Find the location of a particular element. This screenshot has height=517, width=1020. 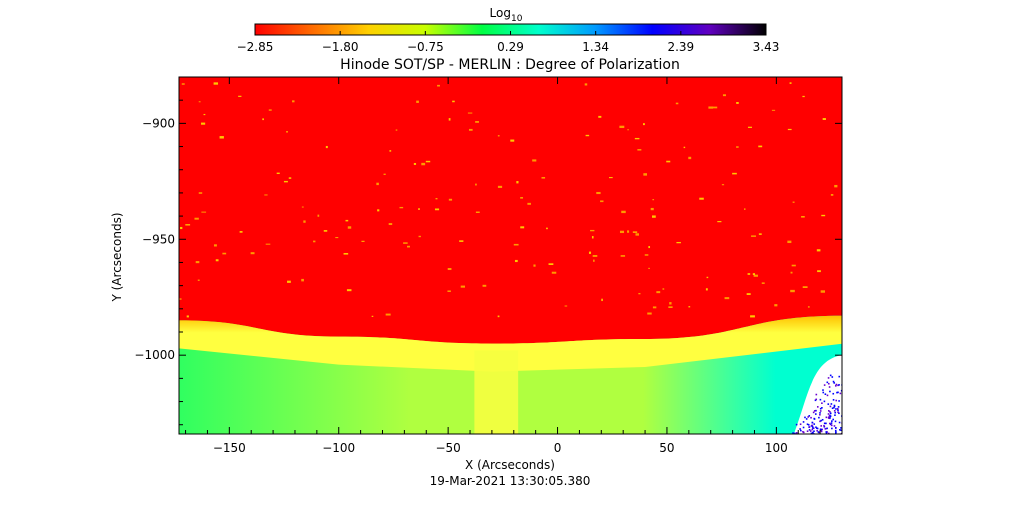

colorbar-tick-label: −2.85 is located at coordinates (255, 47).